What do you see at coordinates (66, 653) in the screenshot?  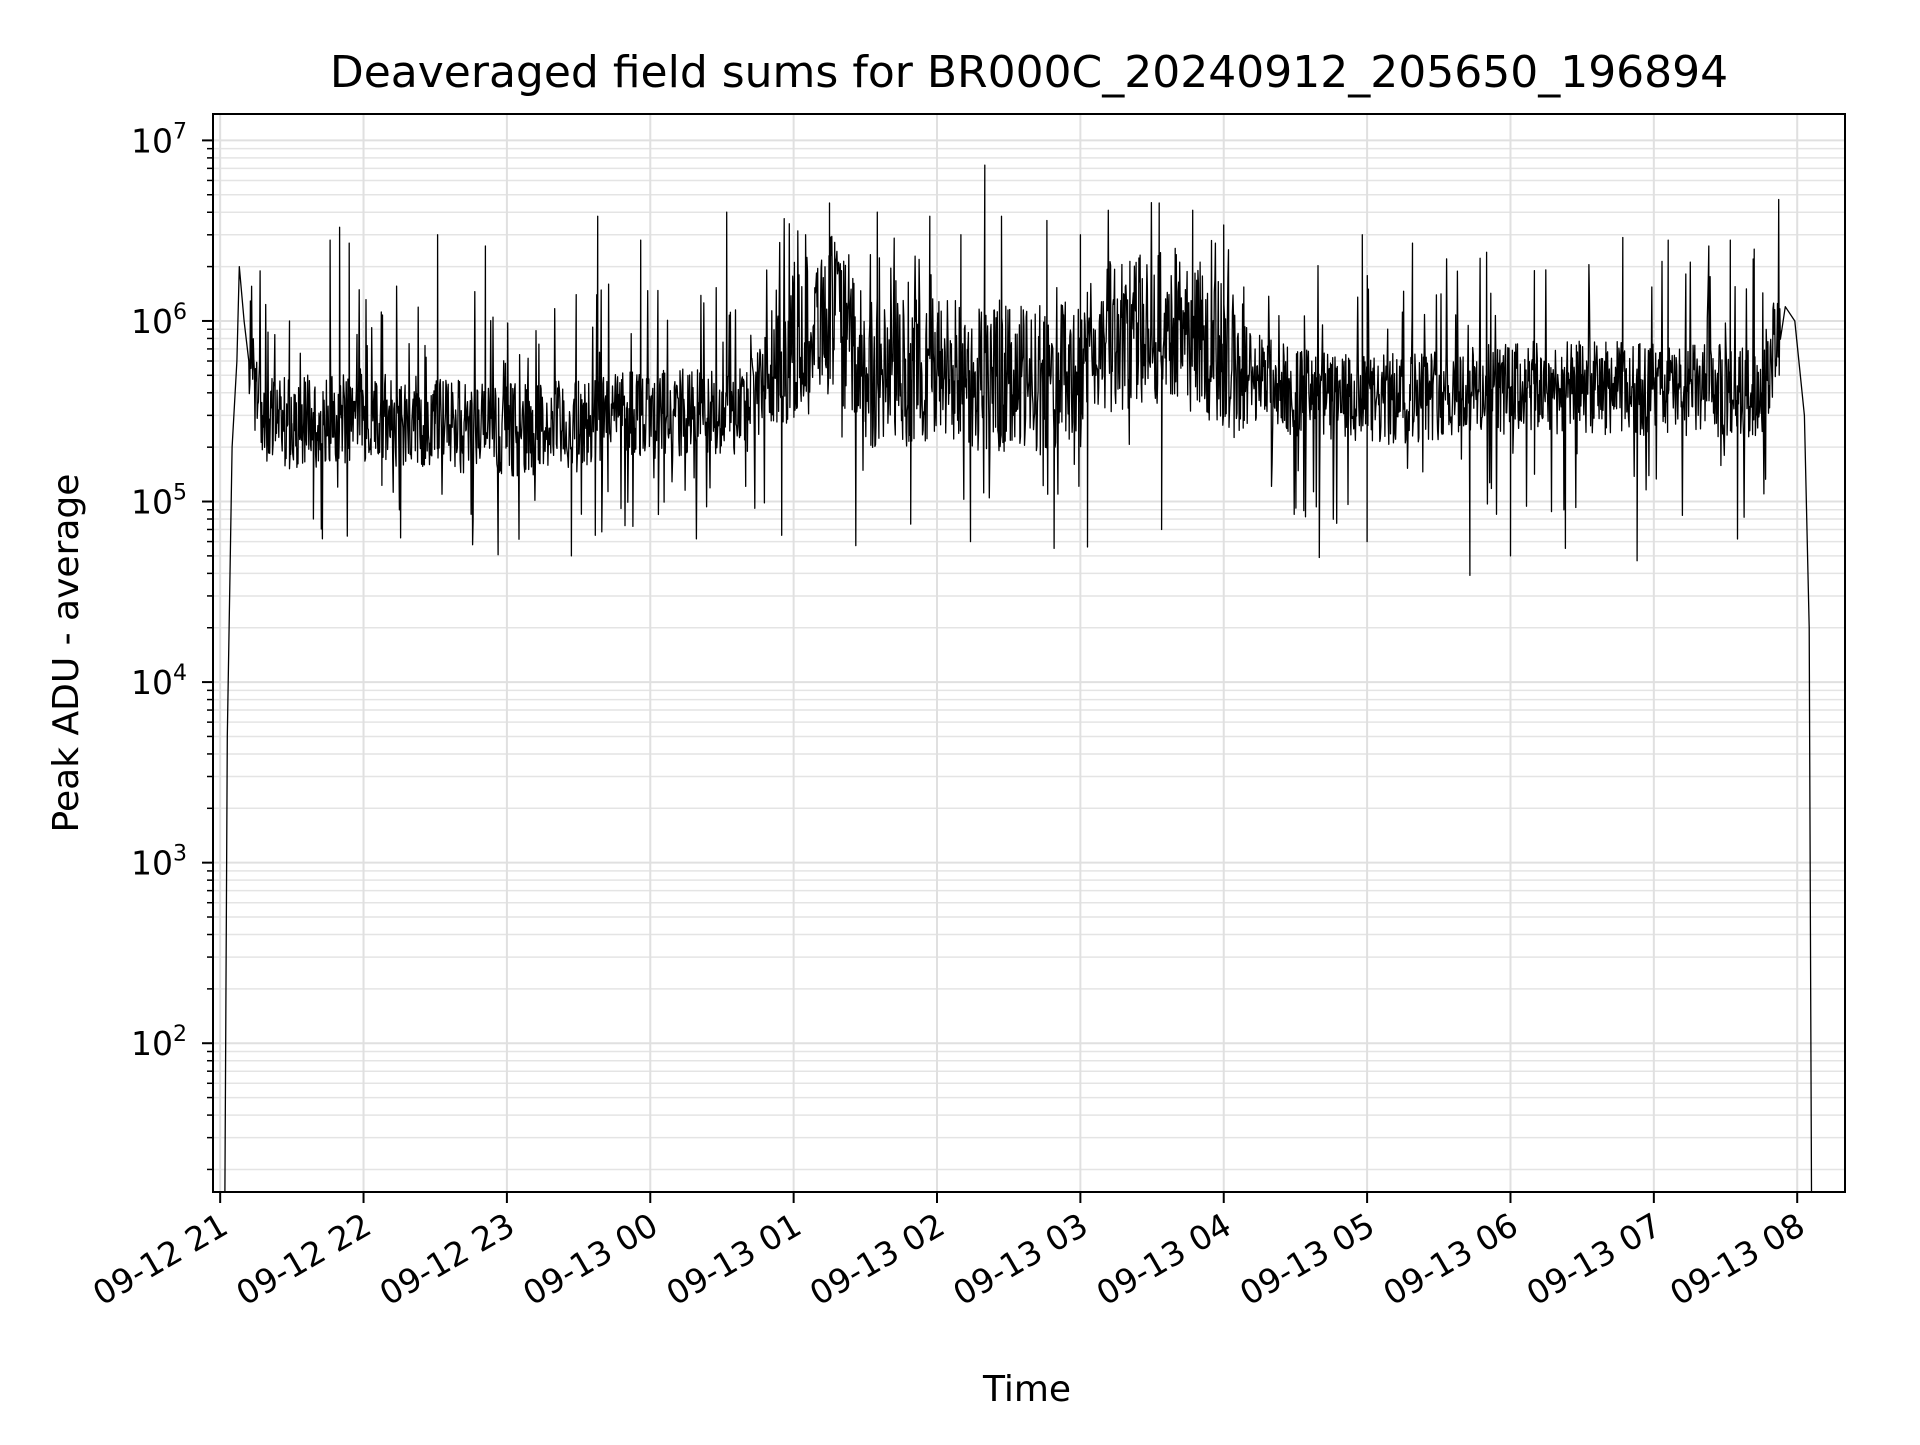 I see `y-axis-label: Peak ADU - average` at bounding box center [66, 653].